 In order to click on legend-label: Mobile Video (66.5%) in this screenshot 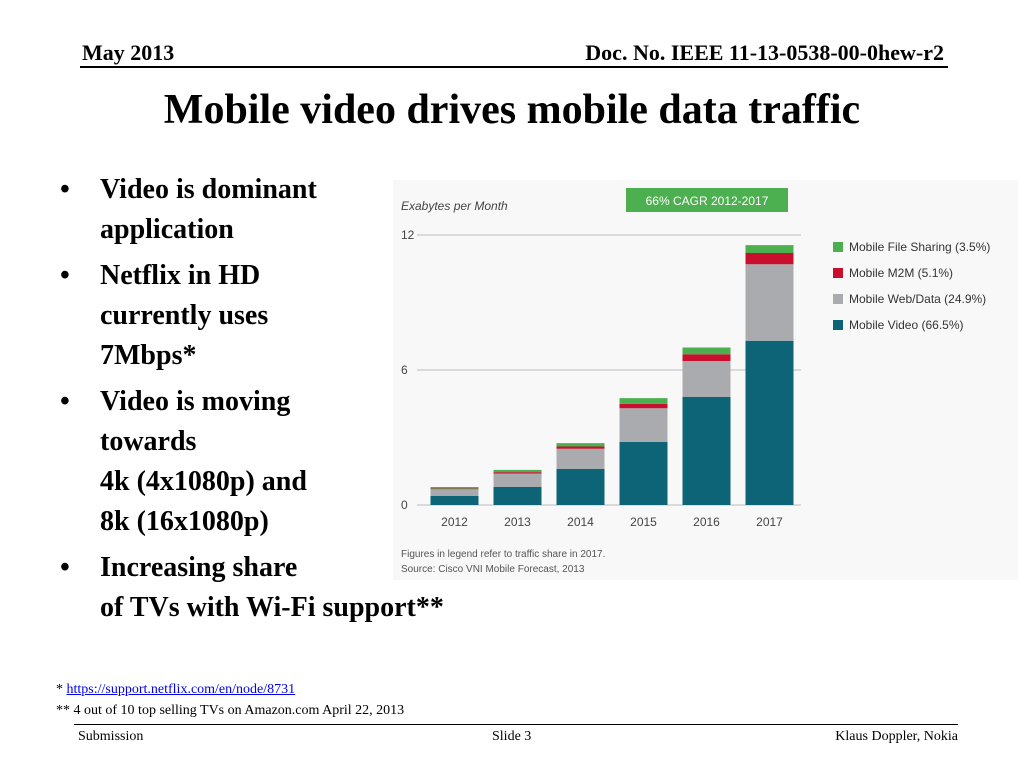, I will do `click(906, 325)`.